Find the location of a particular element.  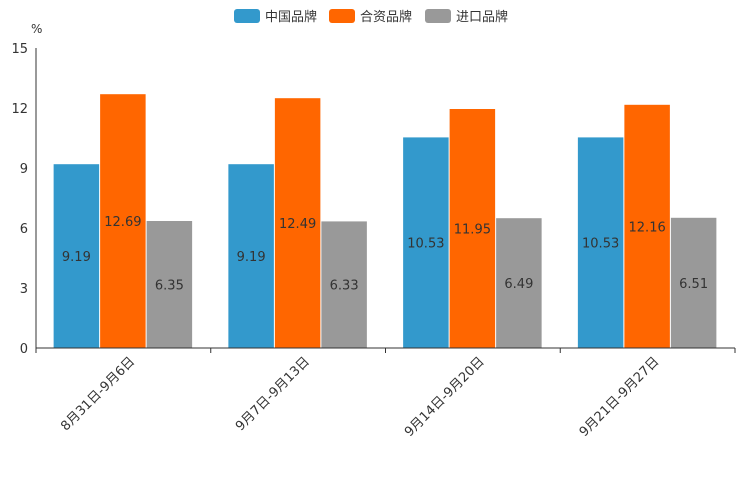

legend-item-2: 合资品牌 is located at coordinates (370, 17).